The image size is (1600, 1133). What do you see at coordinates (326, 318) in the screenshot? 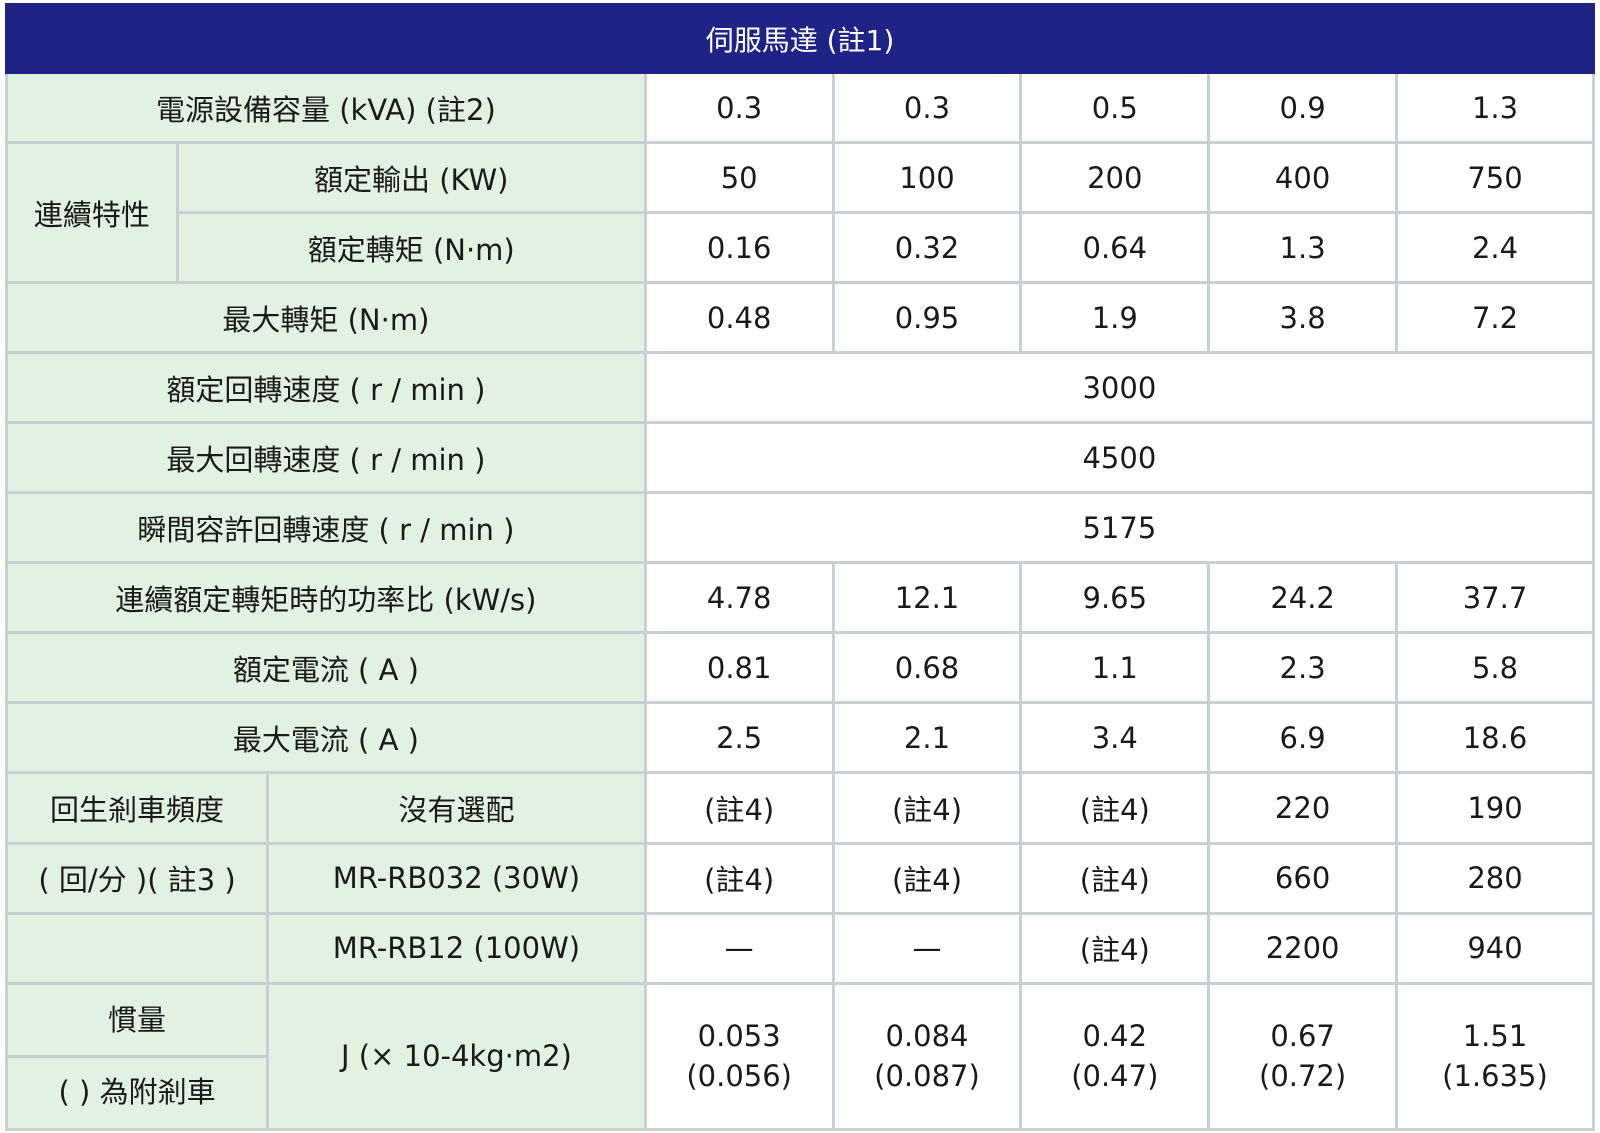
I see `row-label: 最大轉矩 (N·m)` at bounding box center [326, 318].